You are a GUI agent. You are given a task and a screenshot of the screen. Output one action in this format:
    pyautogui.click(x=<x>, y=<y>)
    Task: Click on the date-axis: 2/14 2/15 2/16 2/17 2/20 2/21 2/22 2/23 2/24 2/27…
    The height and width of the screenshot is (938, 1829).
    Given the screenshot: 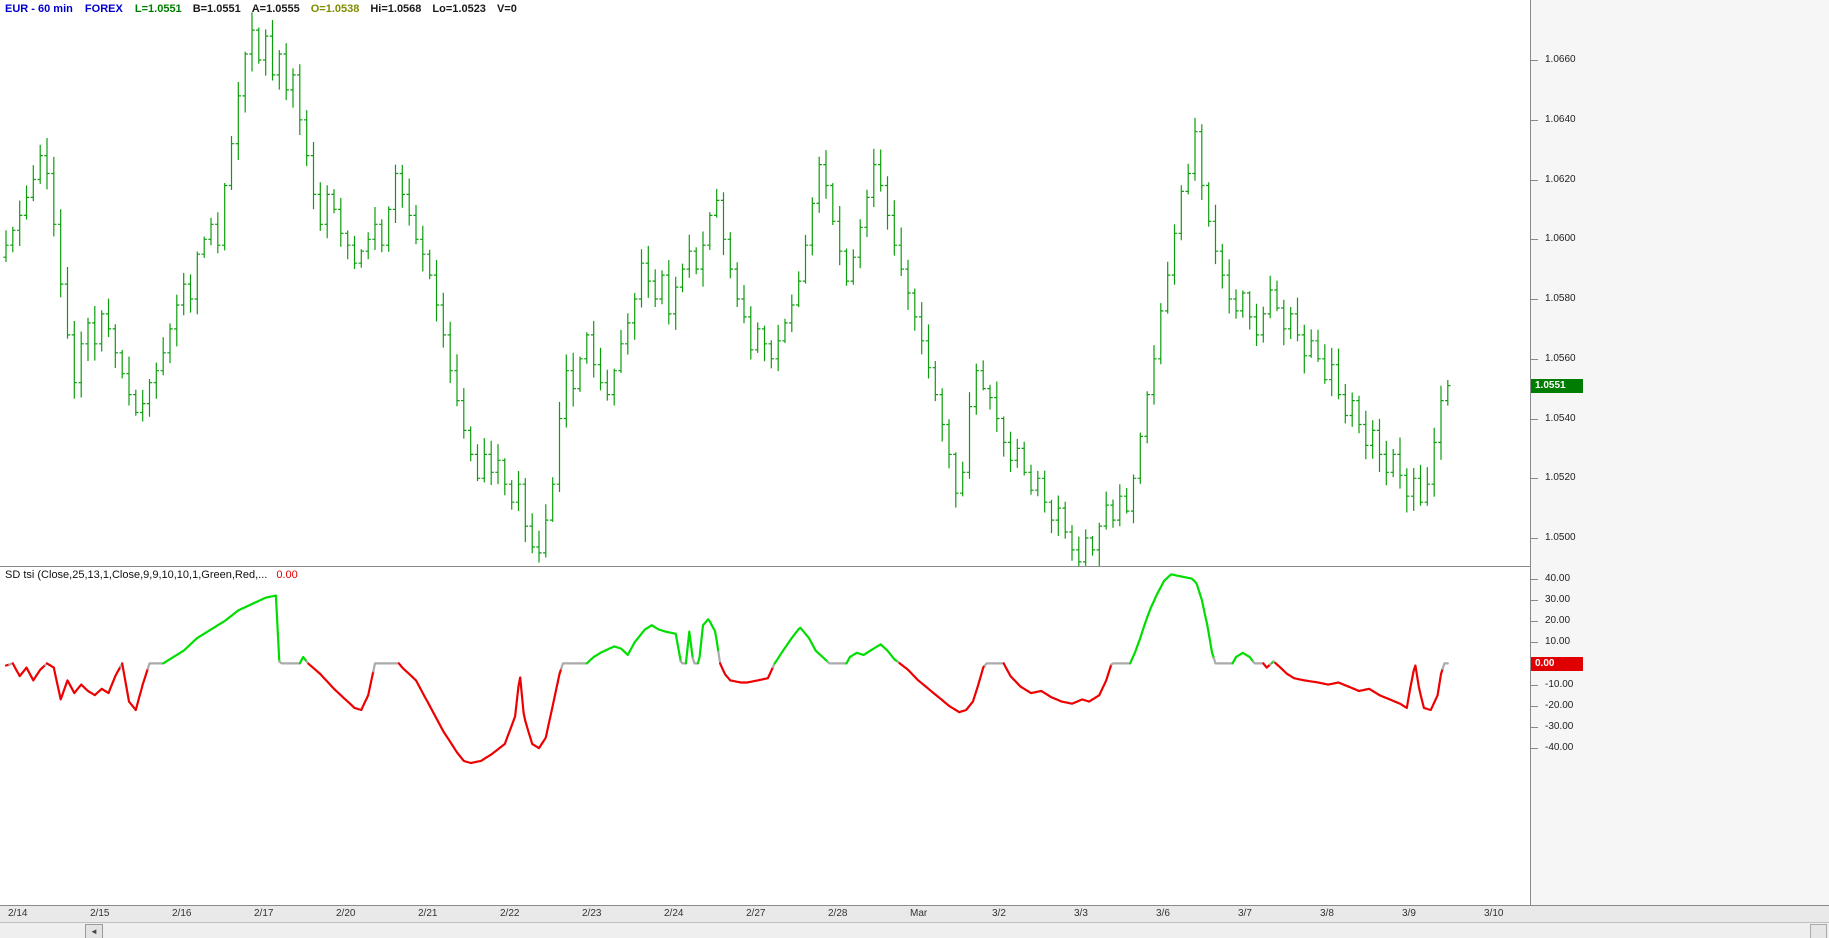 What is the action you would take?
    pyautogui.click(x=914, y=913)
    